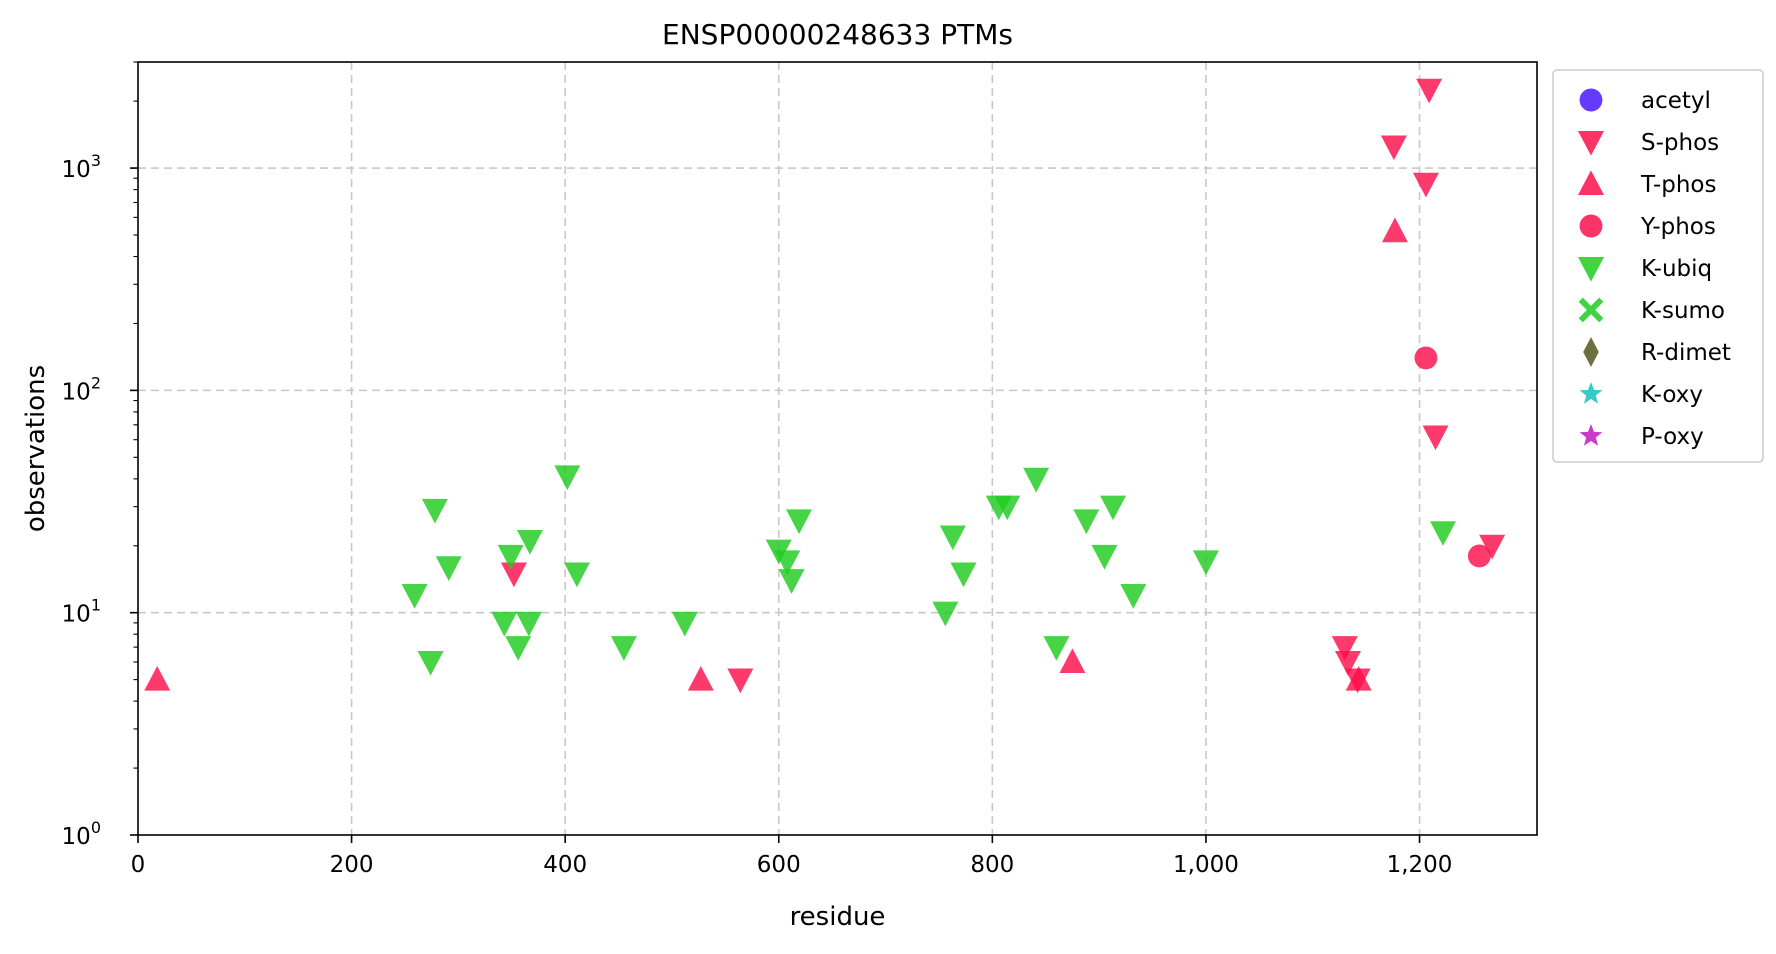 The width and height of the screenshot is (1776, 954). I want to click on x-tick-label: 600, so click(779, 865).